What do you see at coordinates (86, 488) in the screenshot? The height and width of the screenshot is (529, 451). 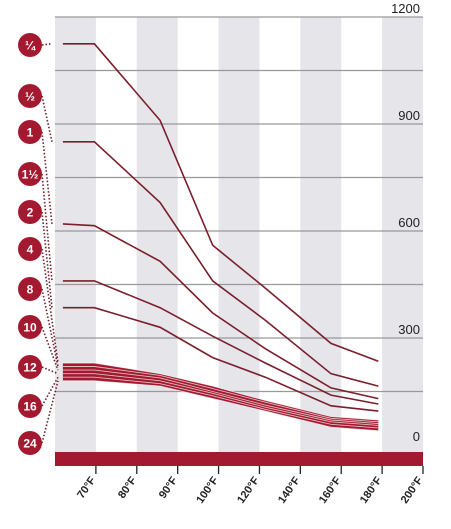 I see `x-tick-label: 70°F` at bounding box center [86, 488].